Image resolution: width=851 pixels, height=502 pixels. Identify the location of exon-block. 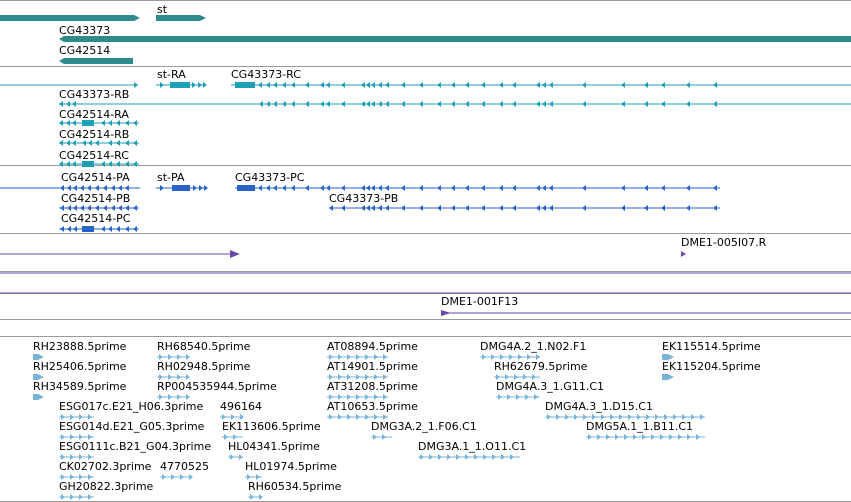
(88, 164).